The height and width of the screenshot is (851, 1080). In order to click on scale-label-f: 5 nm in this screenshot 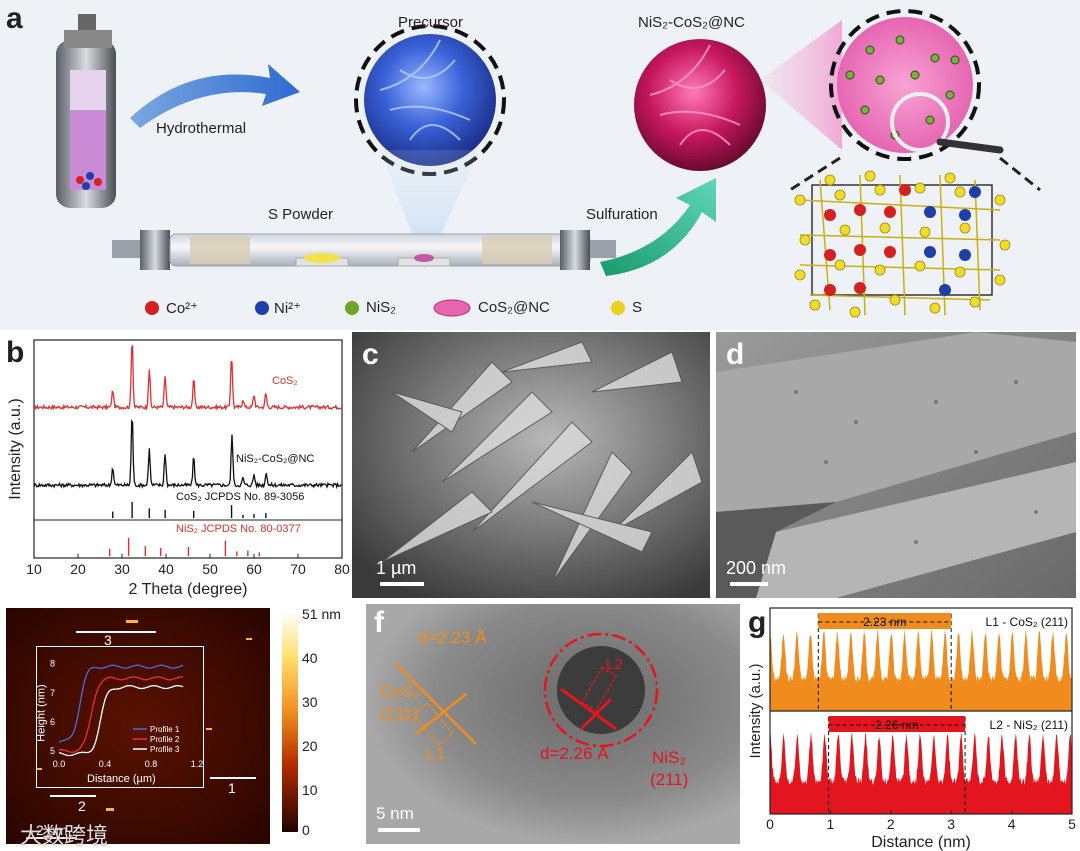, I will do `click(395, 813)`.